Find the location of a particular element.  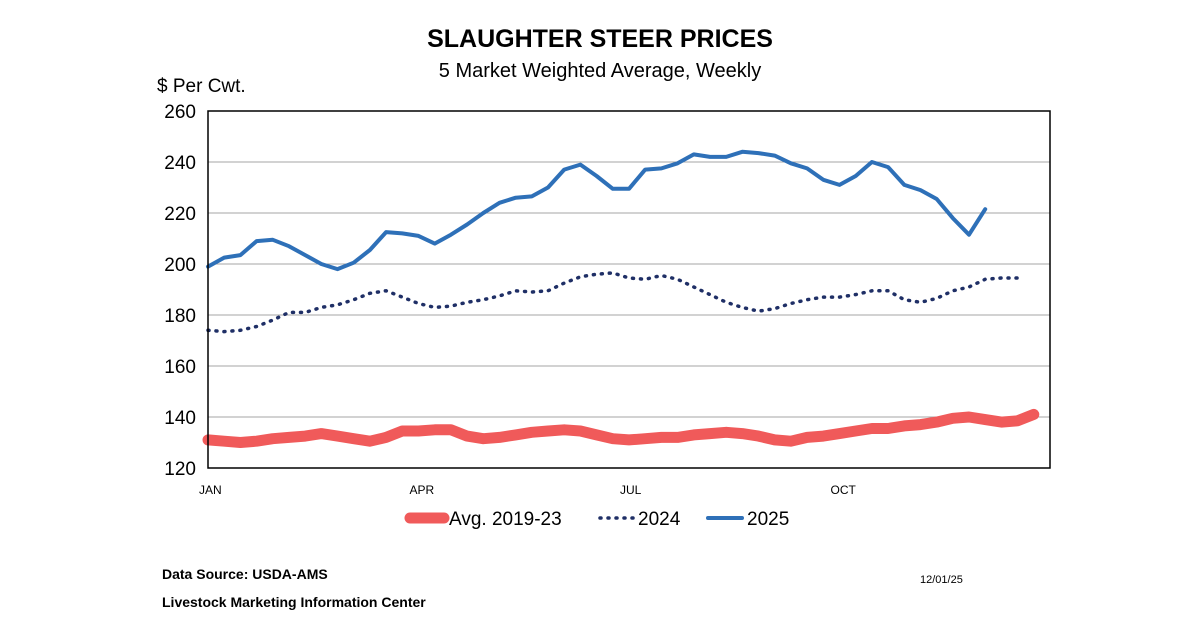

series-line-2024 is located at coordinates (613, 302).